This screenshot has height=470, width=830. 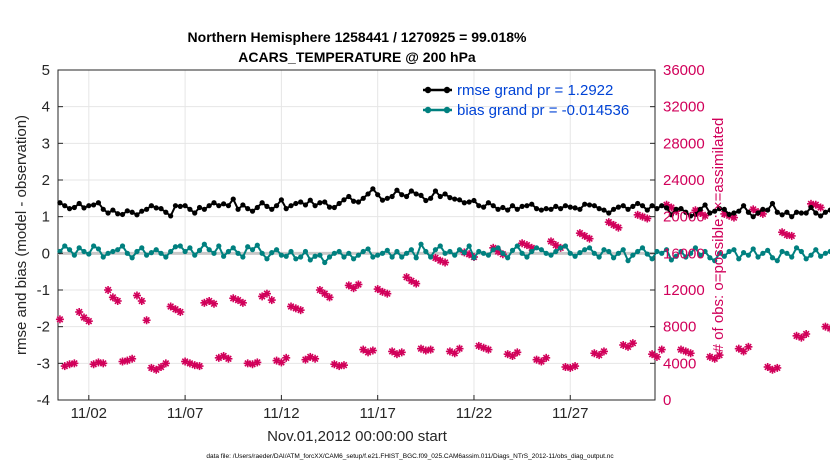 What do you see at coordinates (428, 90) in the screenshot?
I see `legend-rmse-swatch-dot` at bounding box center [428, 90].